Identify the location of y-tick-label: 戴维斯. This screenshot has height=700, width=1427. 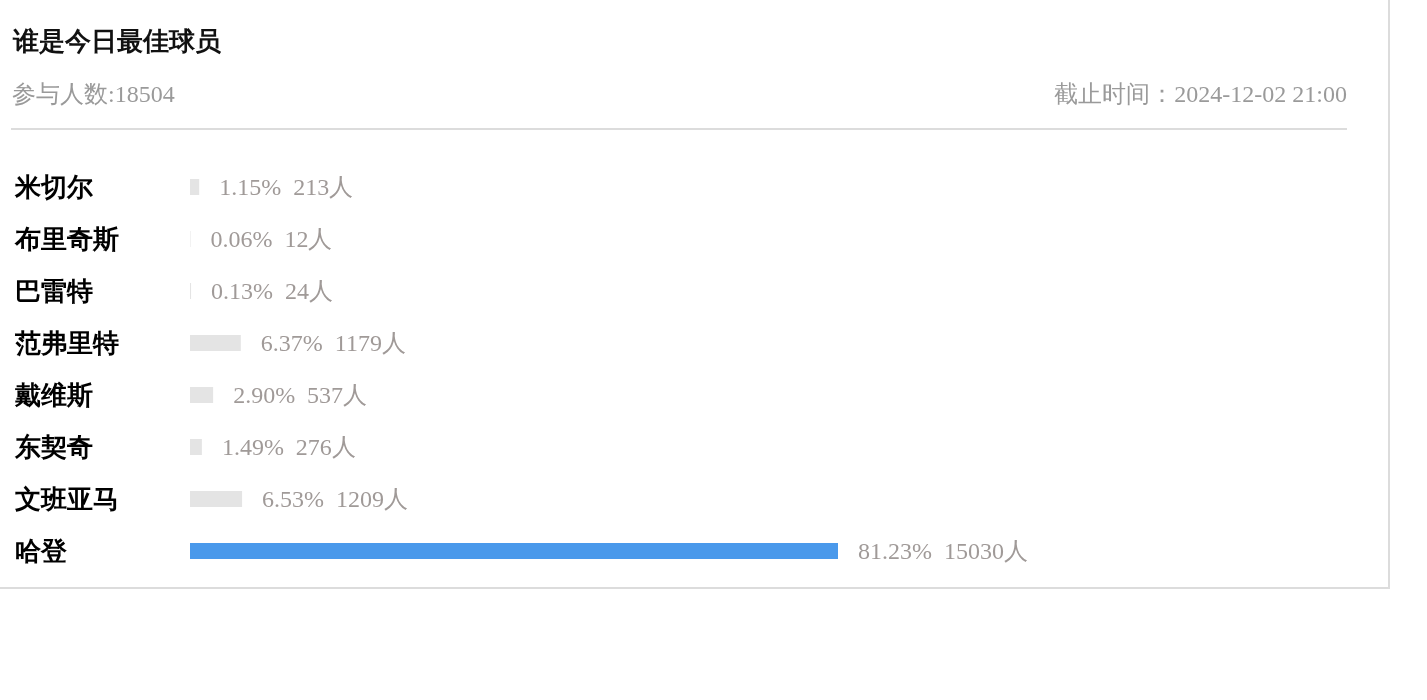
(53, 395).